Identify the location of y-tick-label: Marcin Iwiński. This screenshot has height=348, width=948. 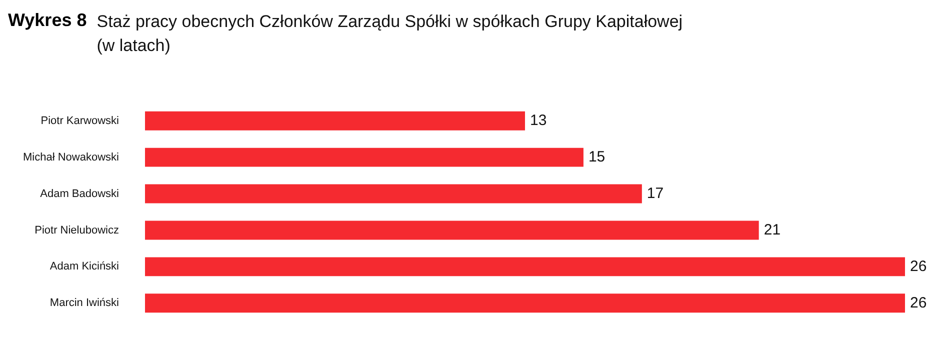
(84, 303).